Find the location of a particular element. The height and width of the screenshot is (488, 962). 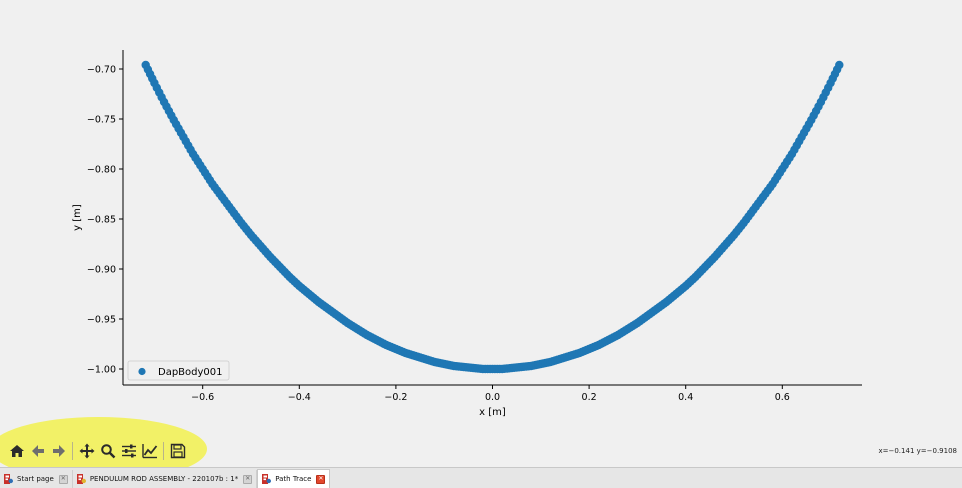

legend-label: DapBody001 is located at coordinates (190, 372).